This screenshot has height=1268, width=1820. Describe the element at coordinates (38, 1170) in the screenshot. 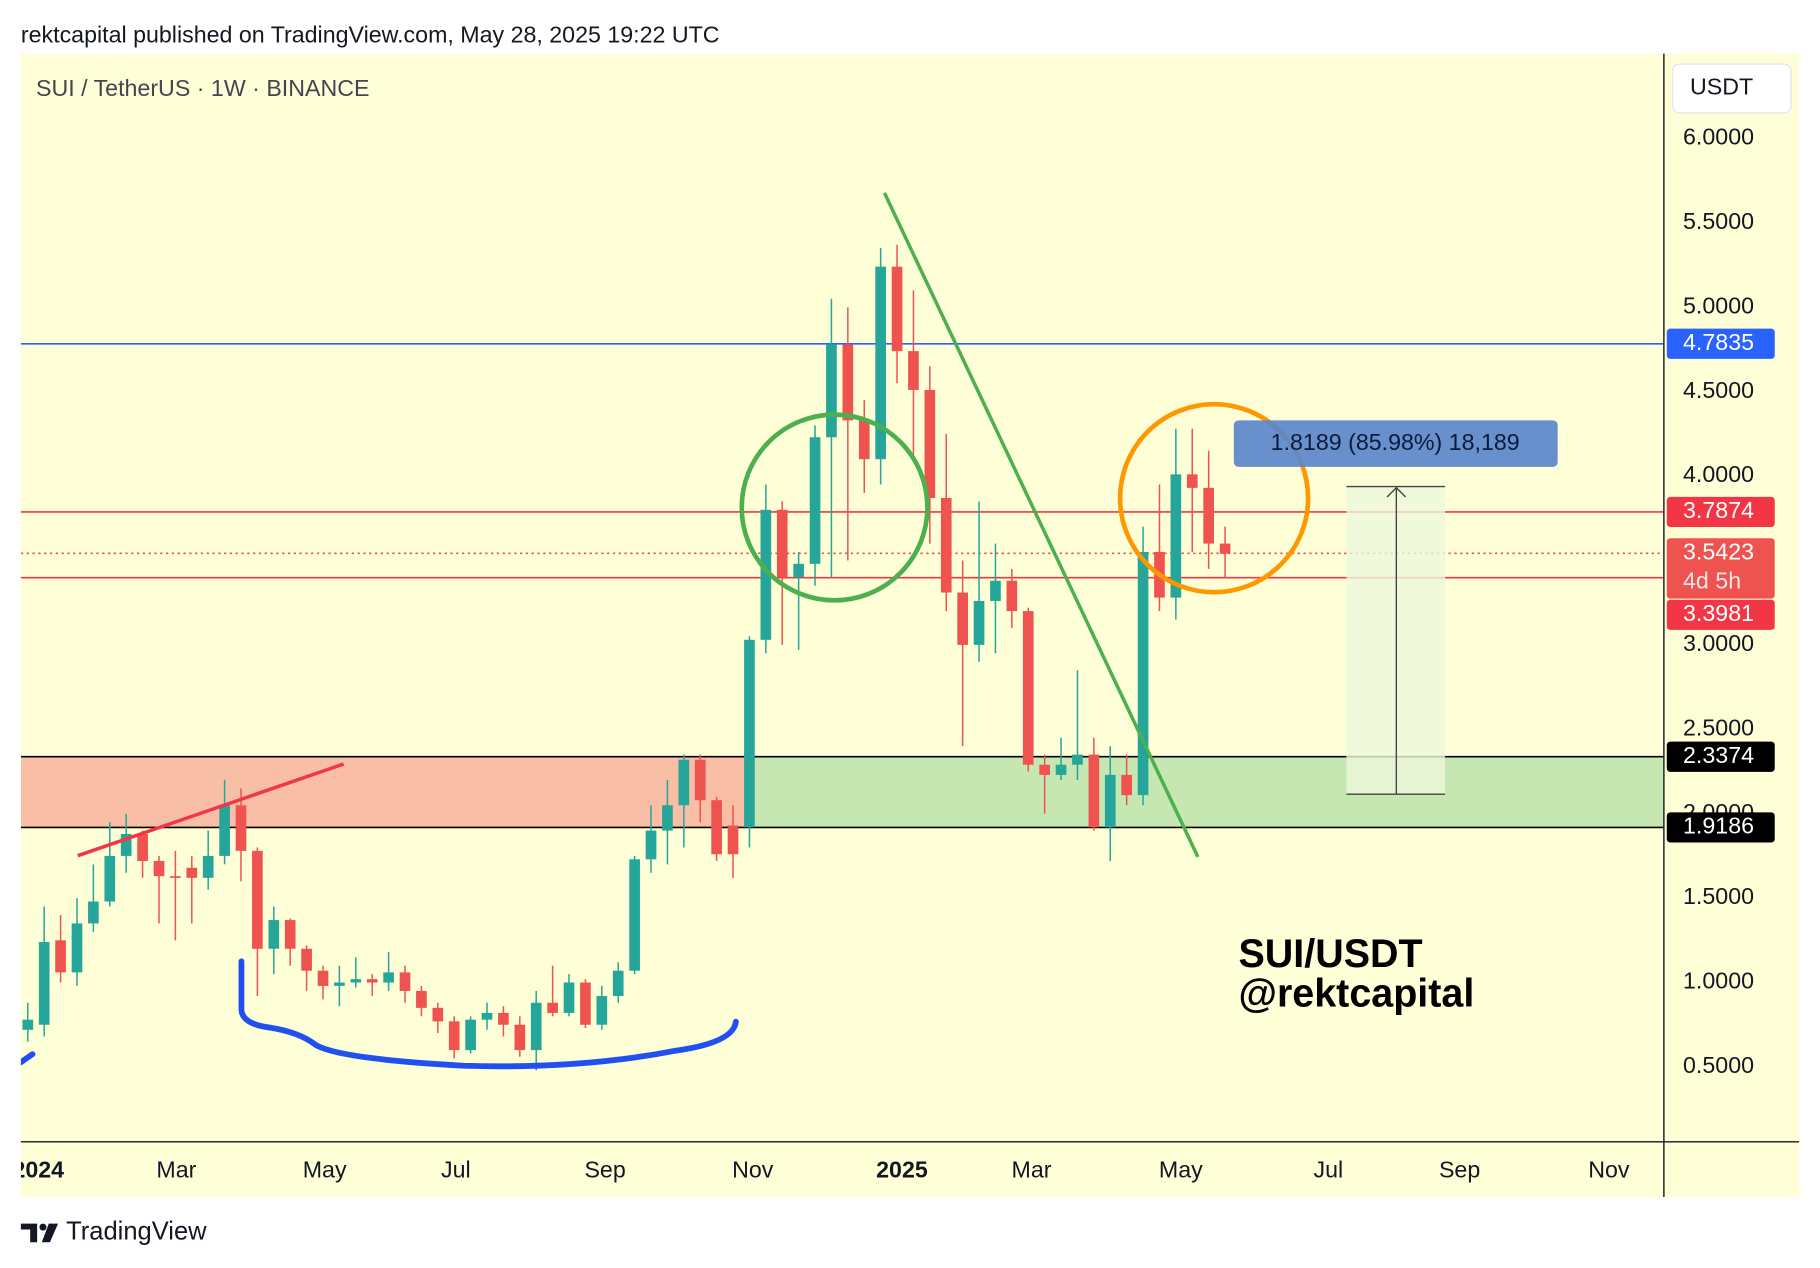

I see `x-tick-label: 2024` at that location.